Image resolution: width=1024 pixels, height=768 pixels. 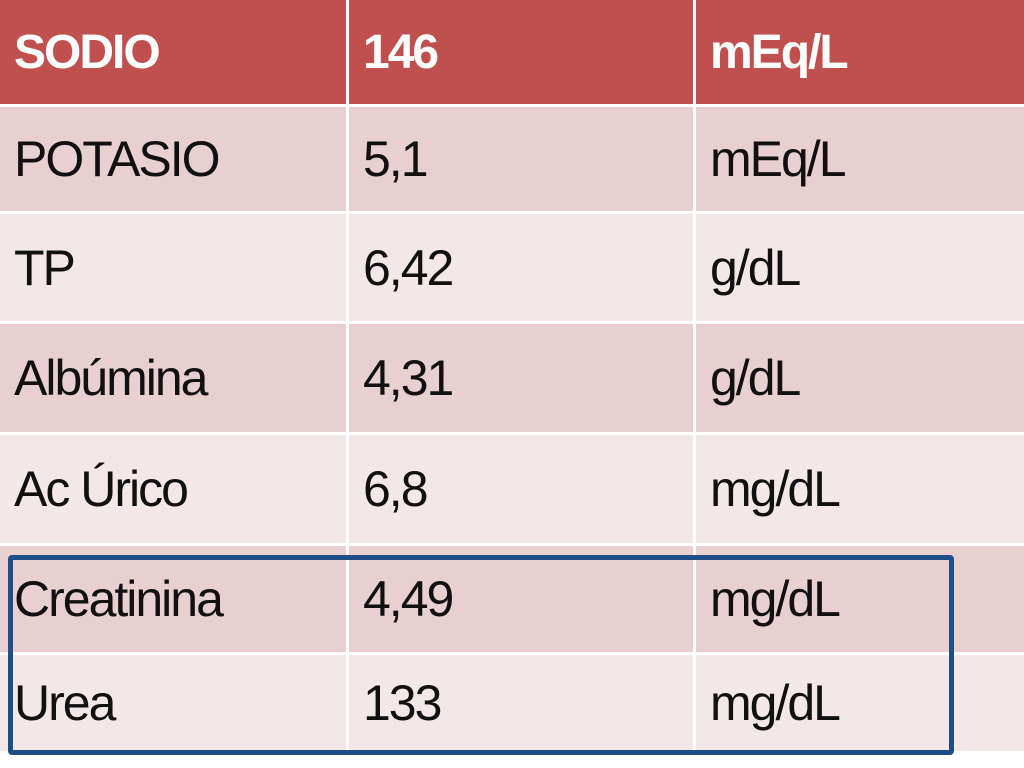 I want to click on header-unit-cell: mEq/L, so click(x=860, y=52).